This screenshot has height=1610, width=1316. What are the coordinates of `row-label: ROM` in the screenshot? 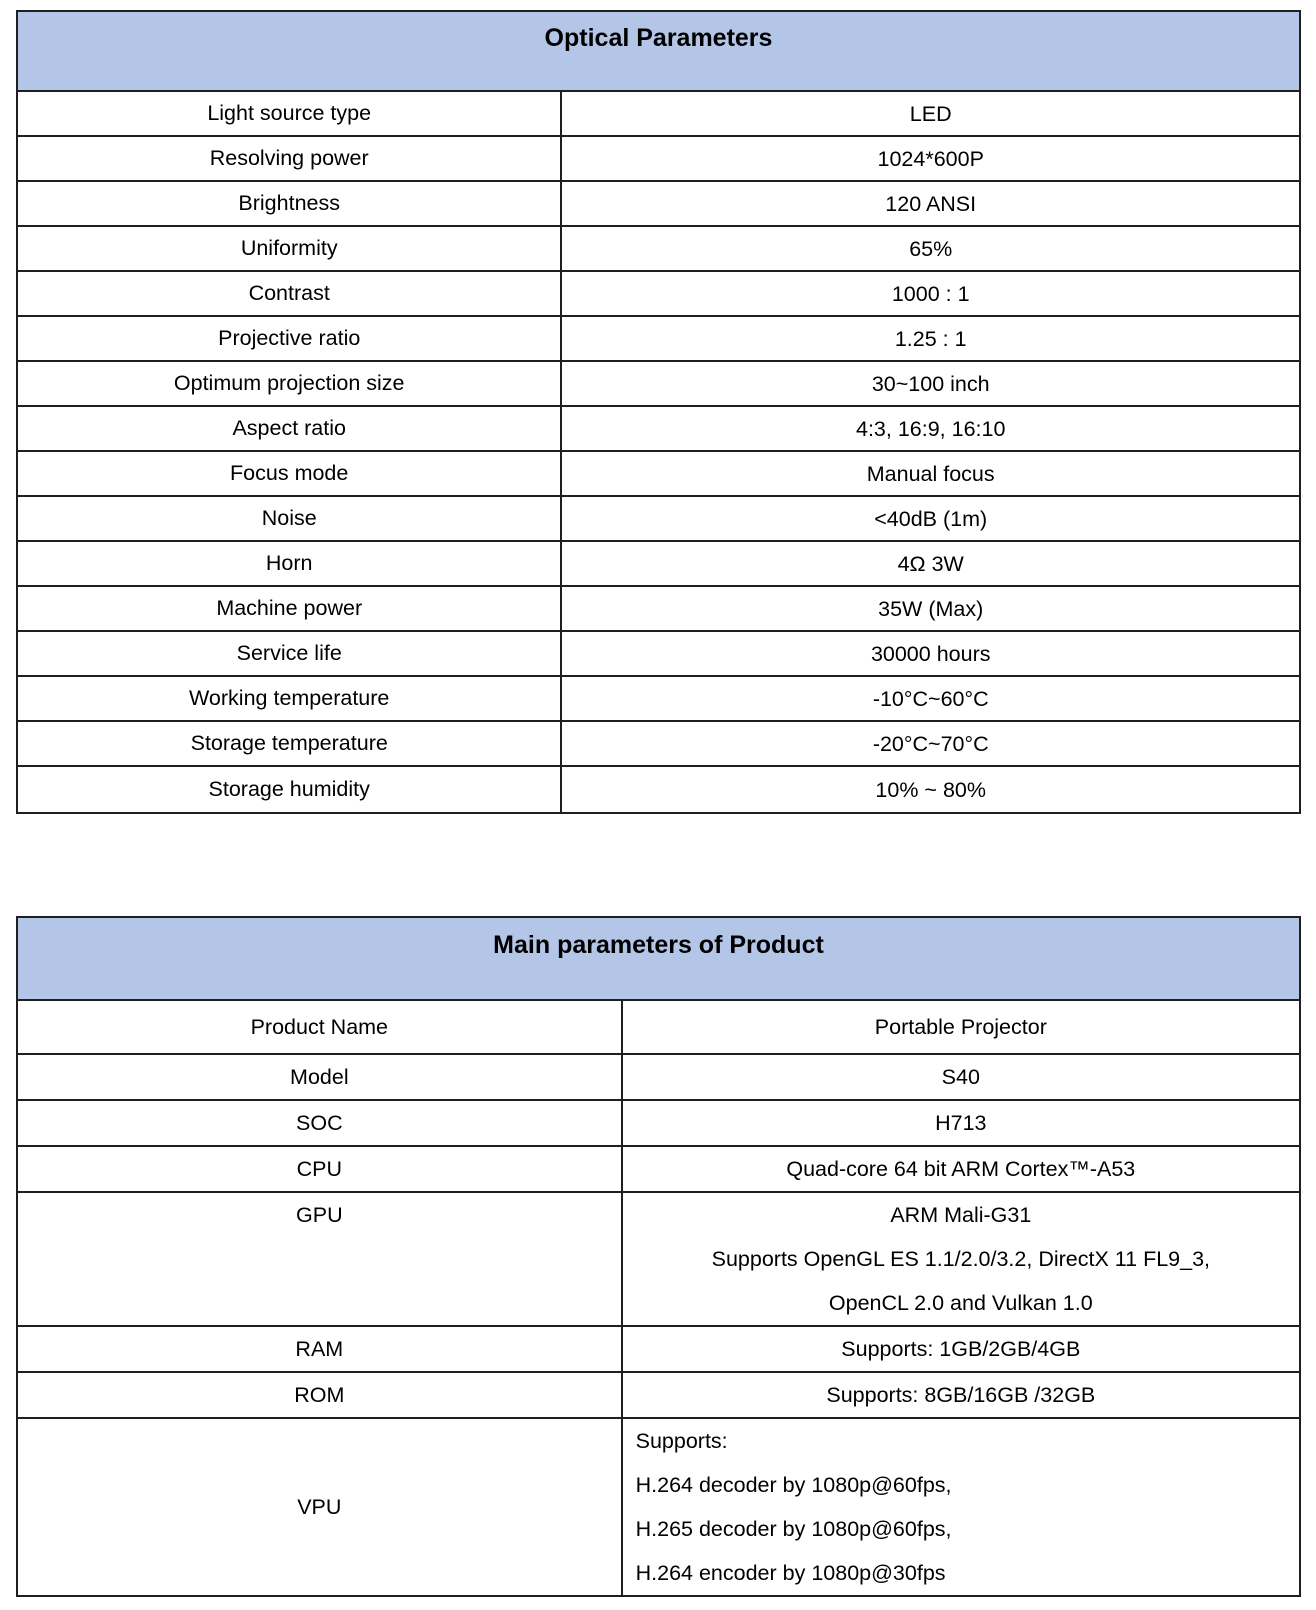 It's located at (320, 1395).